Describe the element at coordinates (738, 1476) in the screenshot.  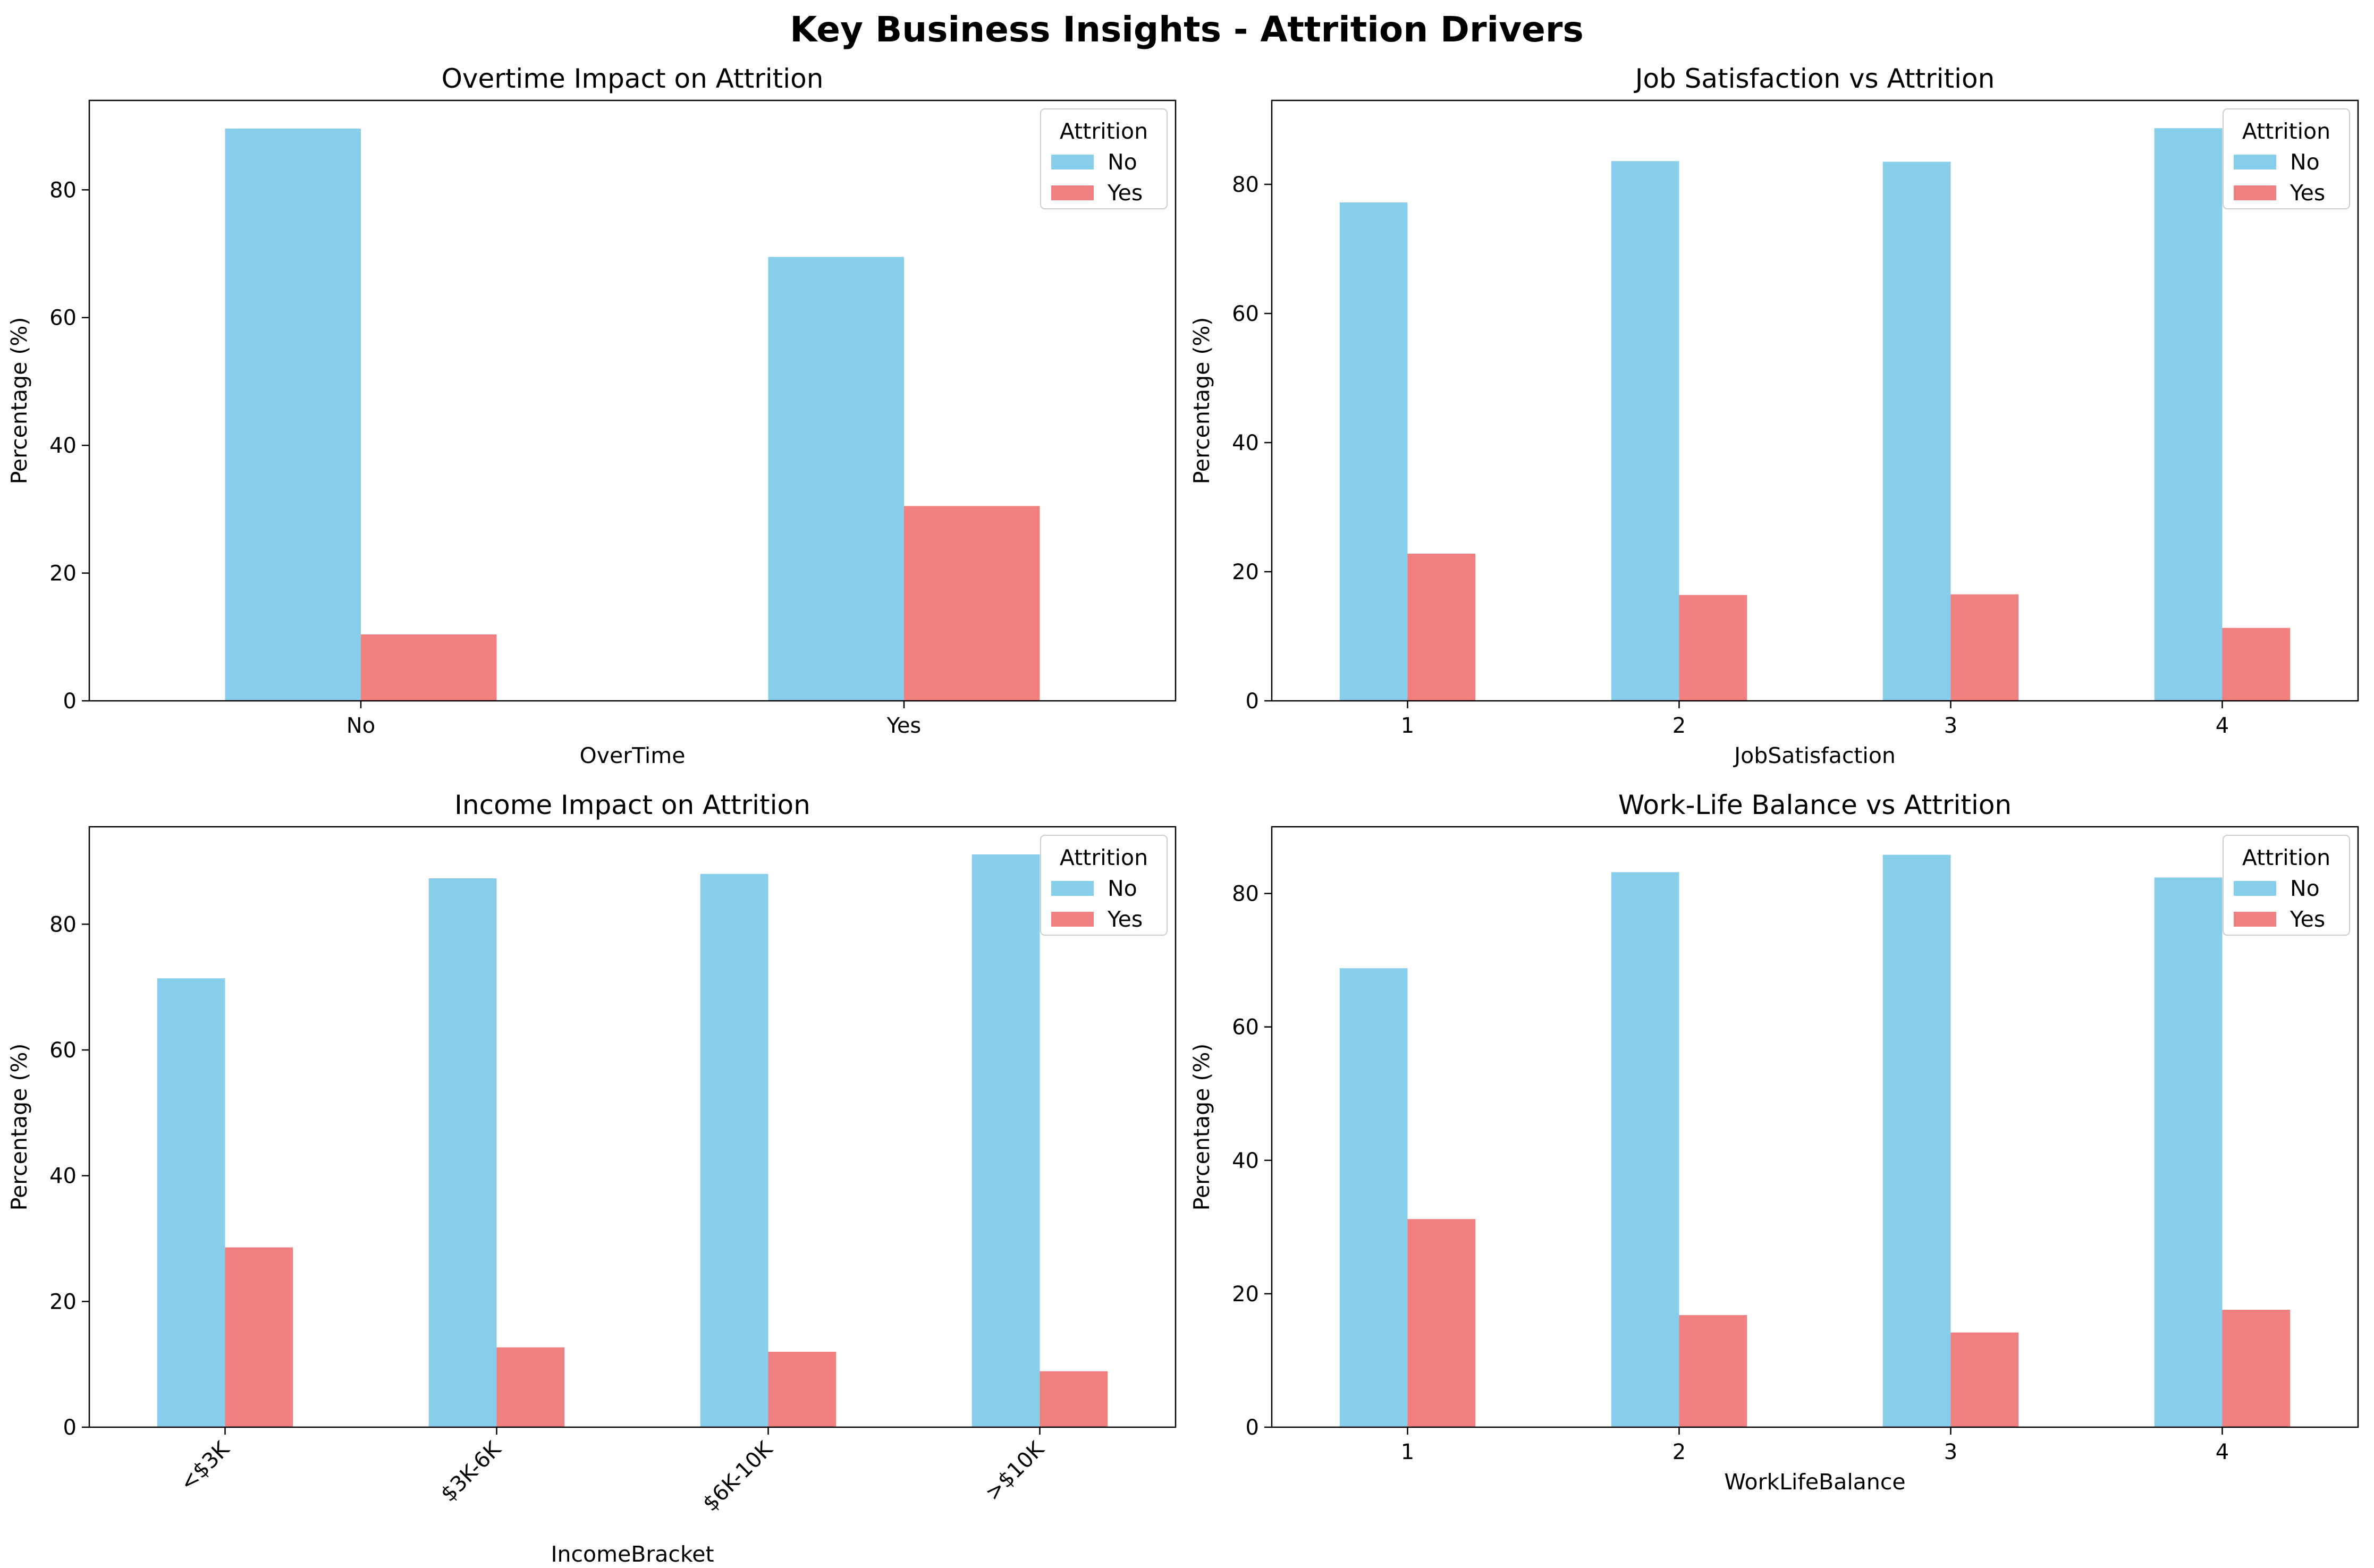
I see `x-tick-label: $6K-10K` at that location.